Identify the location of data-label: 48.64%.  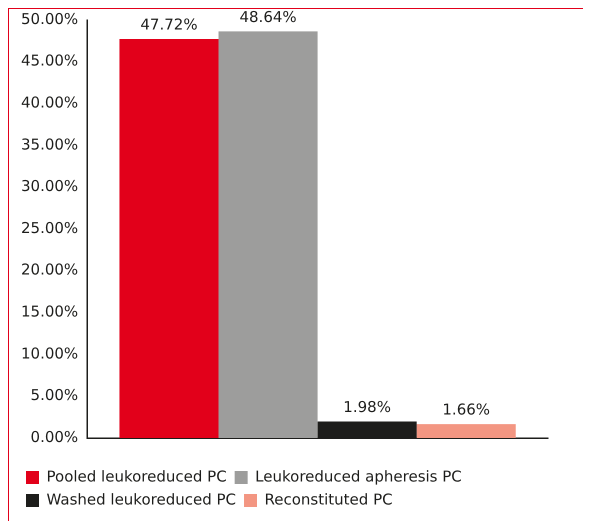
(268, 17).